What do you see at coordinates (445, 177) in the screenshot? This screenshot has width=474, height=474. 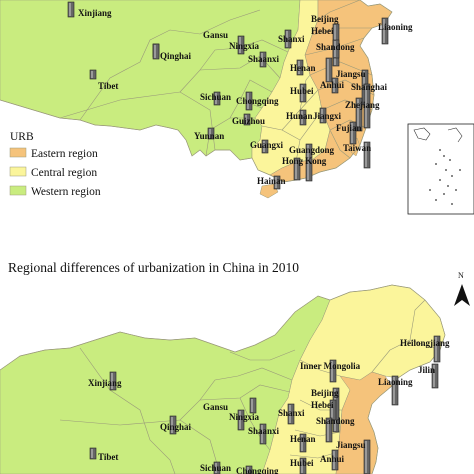 I see `inset-islands` at bounding box center [445, 177].